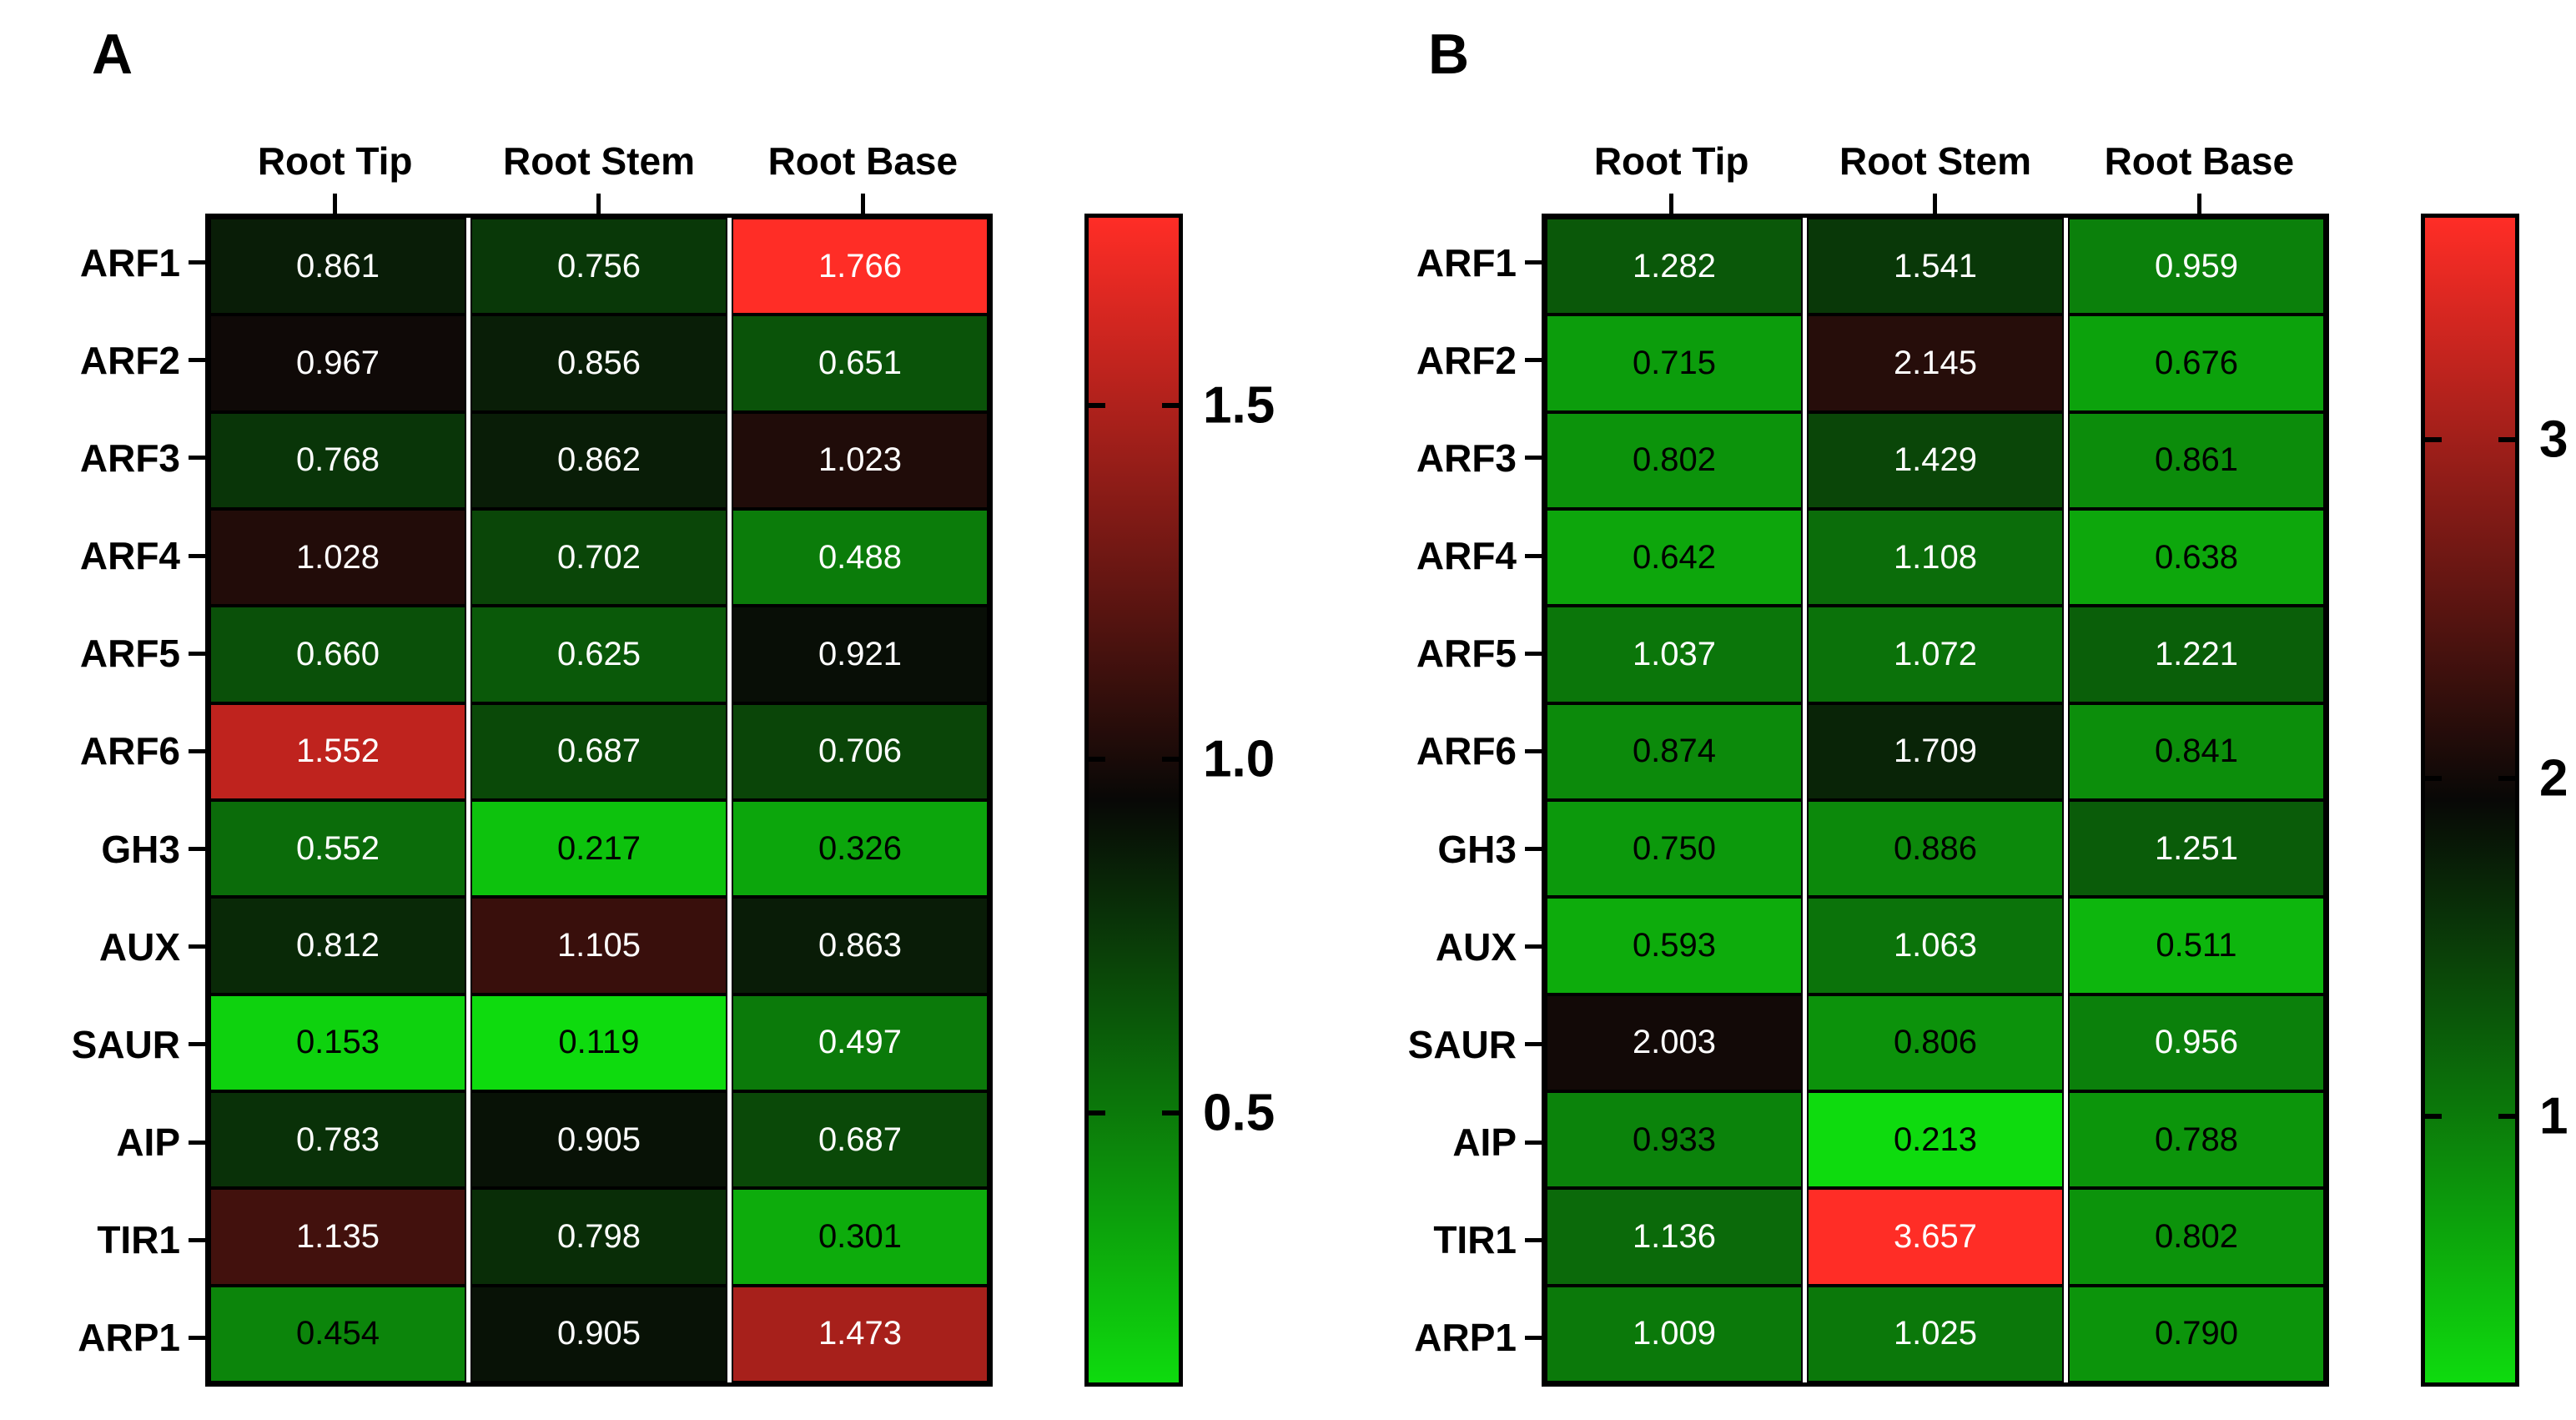 This screenshot has width=2576, height=1420. What do you see at coordinates (2196, 946) in the screenshot?
I see `heatmap-cell: 0.511` at bounding box center [2196, 946].